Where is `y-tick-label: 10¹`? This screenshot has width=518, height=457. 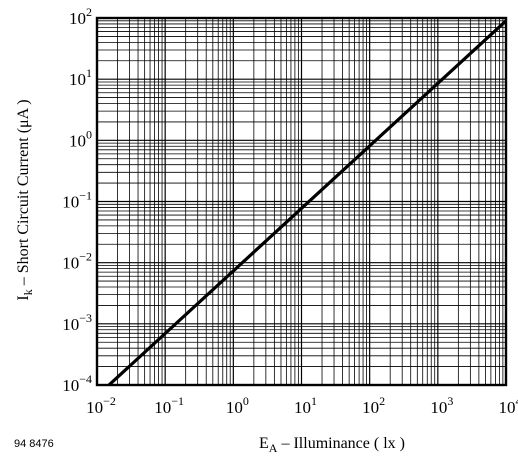
y-tick-label: 10¹ is located at coordinates (80, 77).